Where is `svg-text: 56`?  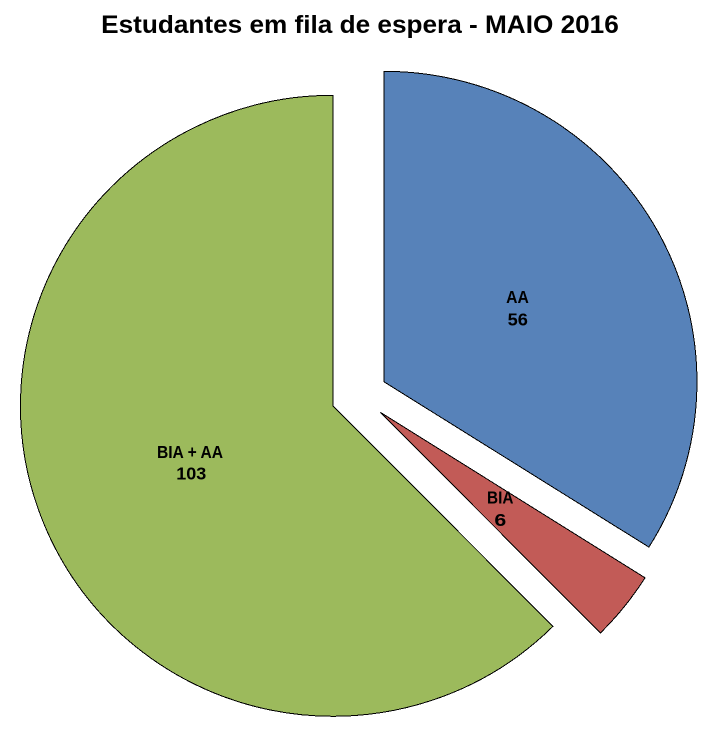 svg-text: 56 is located at coordinates (518, 319).